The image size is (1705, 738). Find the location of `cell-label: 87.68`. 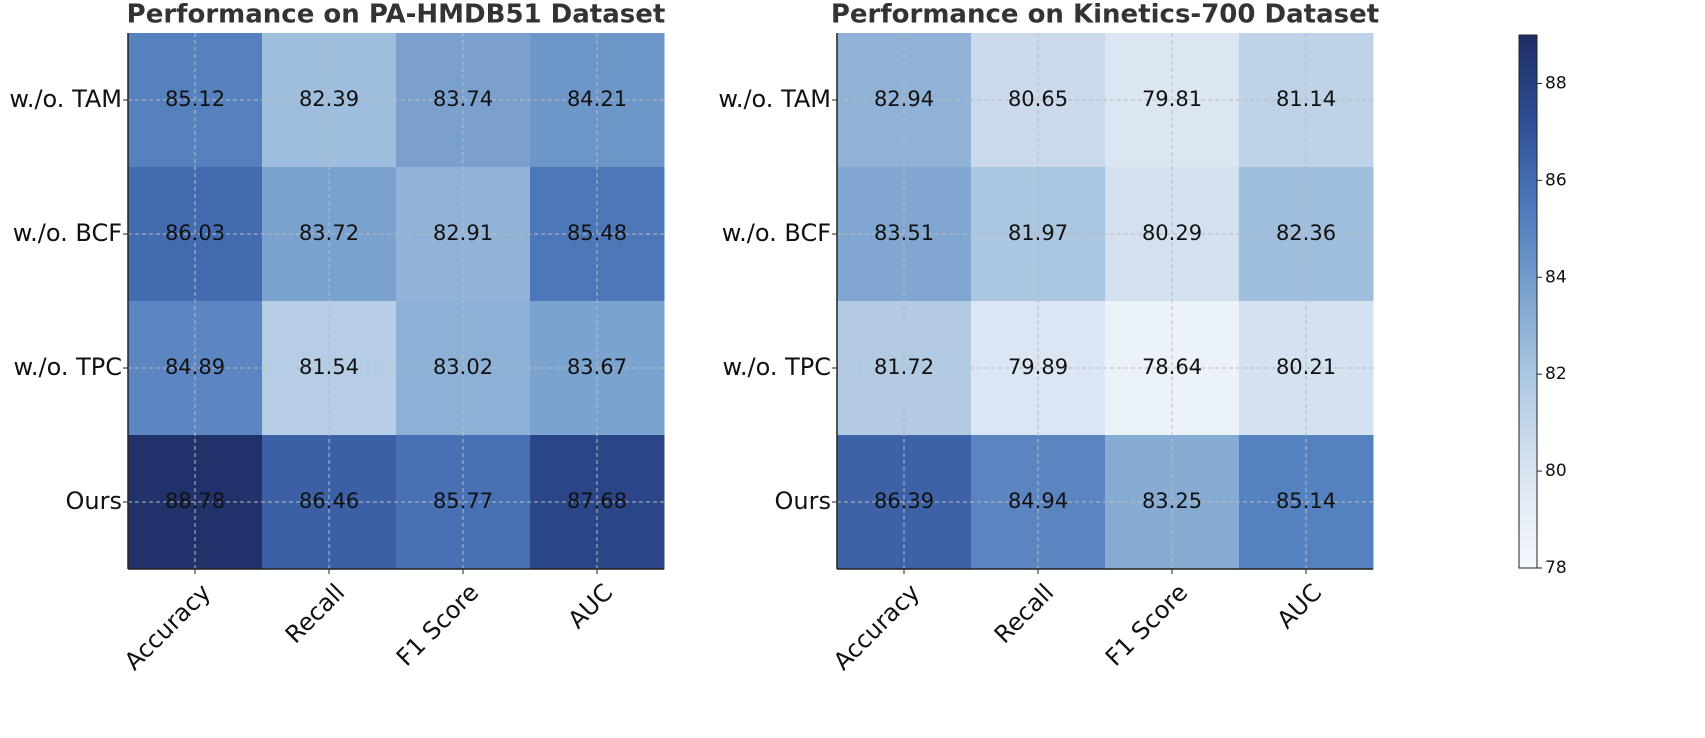

cell-label: 87.68 is located at coordinates (597, 501).